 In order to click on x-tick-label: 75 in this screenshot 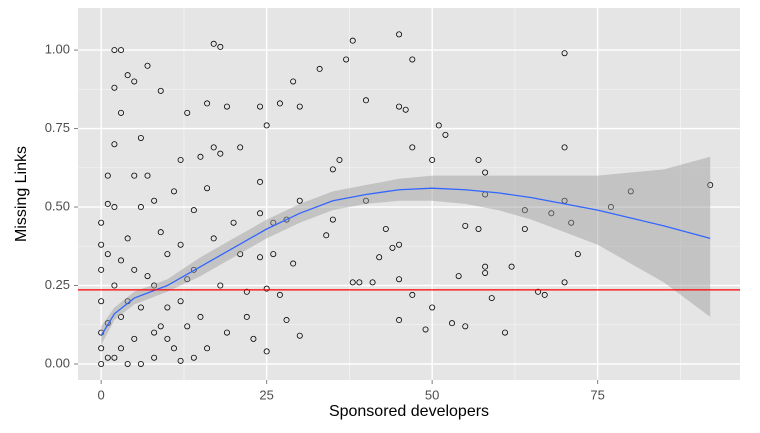, I will do `click(597, 394)`.